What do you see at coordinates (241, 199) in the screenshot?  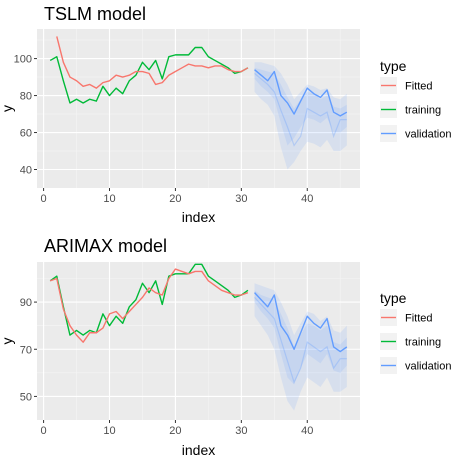 I see `tslm-x-tick-label: 30` at bounding box center [241, 199].